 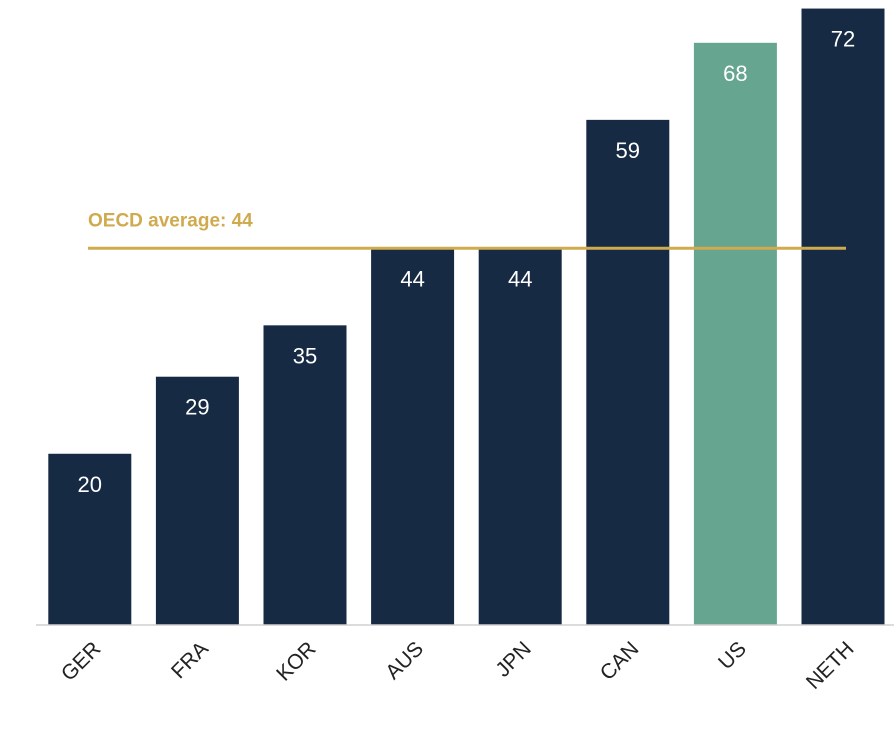 What do you see at coordinates (170, 220) in the screenshot?
I see `reference-label: OECD average: 44` at bounding box center [170, 220].